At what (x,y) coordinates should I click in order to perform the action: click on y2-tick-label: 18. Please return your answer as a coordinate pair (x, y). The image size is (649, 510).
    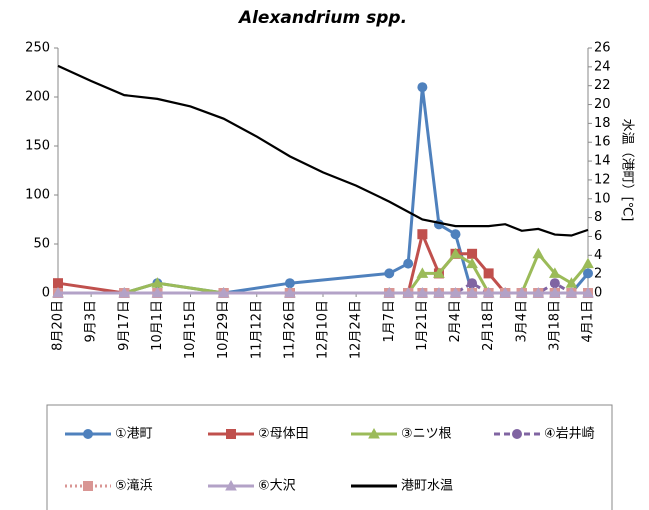
    Looking at the image, I should click on (602, 123).